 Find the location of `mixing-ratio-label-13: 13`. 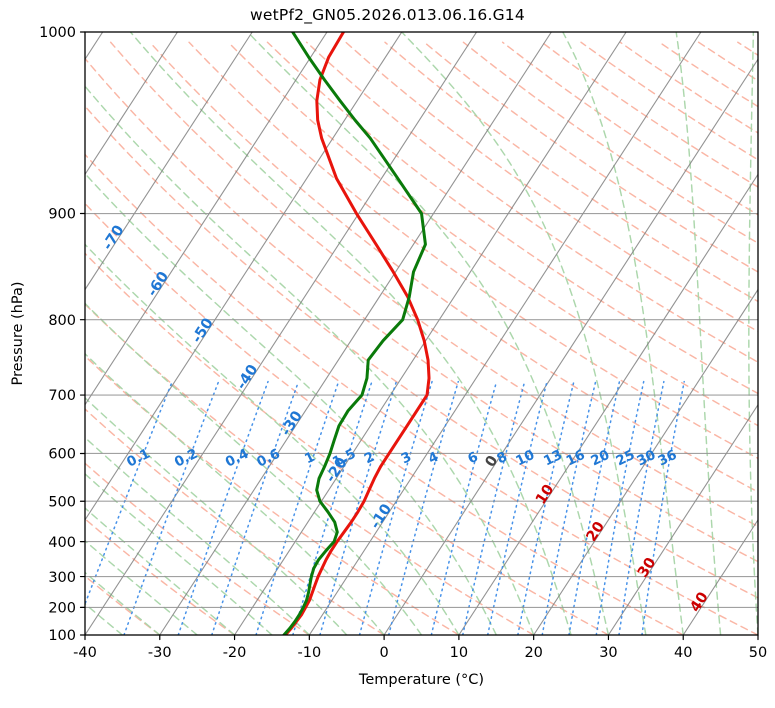

mixing-ratio-label-13: 13 is located at coordinates (553, 458).